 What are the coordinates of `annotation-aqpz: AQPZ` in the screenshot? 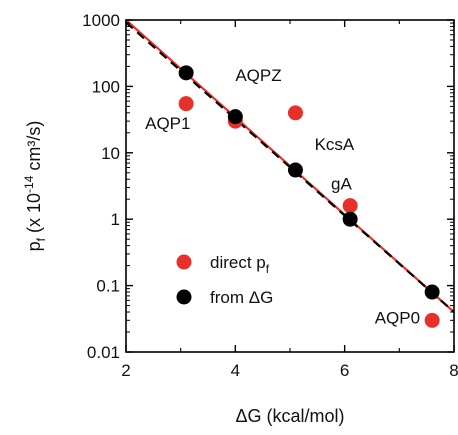 It's located at (258, 75).